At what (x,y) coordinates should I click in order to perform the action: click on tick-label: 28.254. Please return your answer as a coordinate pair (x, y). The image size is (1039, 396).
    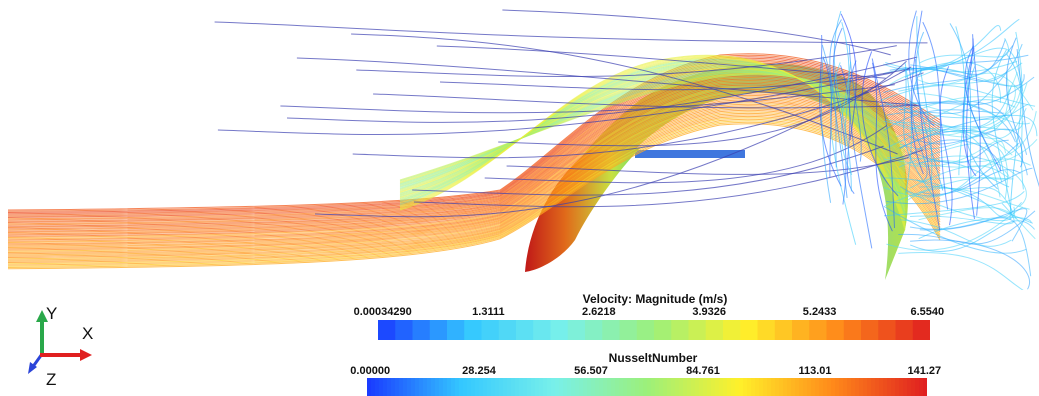
    Looking at the image, I should click on (479, 371).